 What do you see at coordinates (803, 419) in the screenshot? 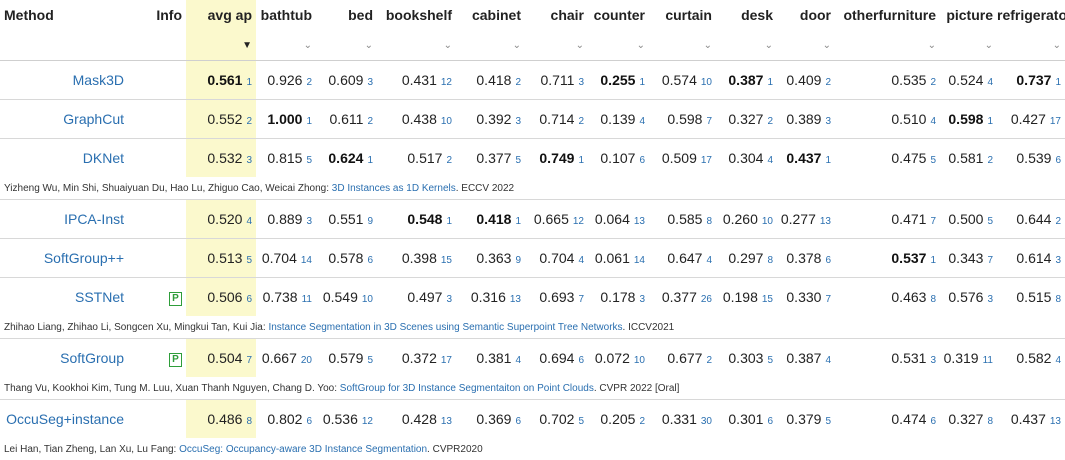
I see `score-value: 0.379` at bounding box center [803, 419].